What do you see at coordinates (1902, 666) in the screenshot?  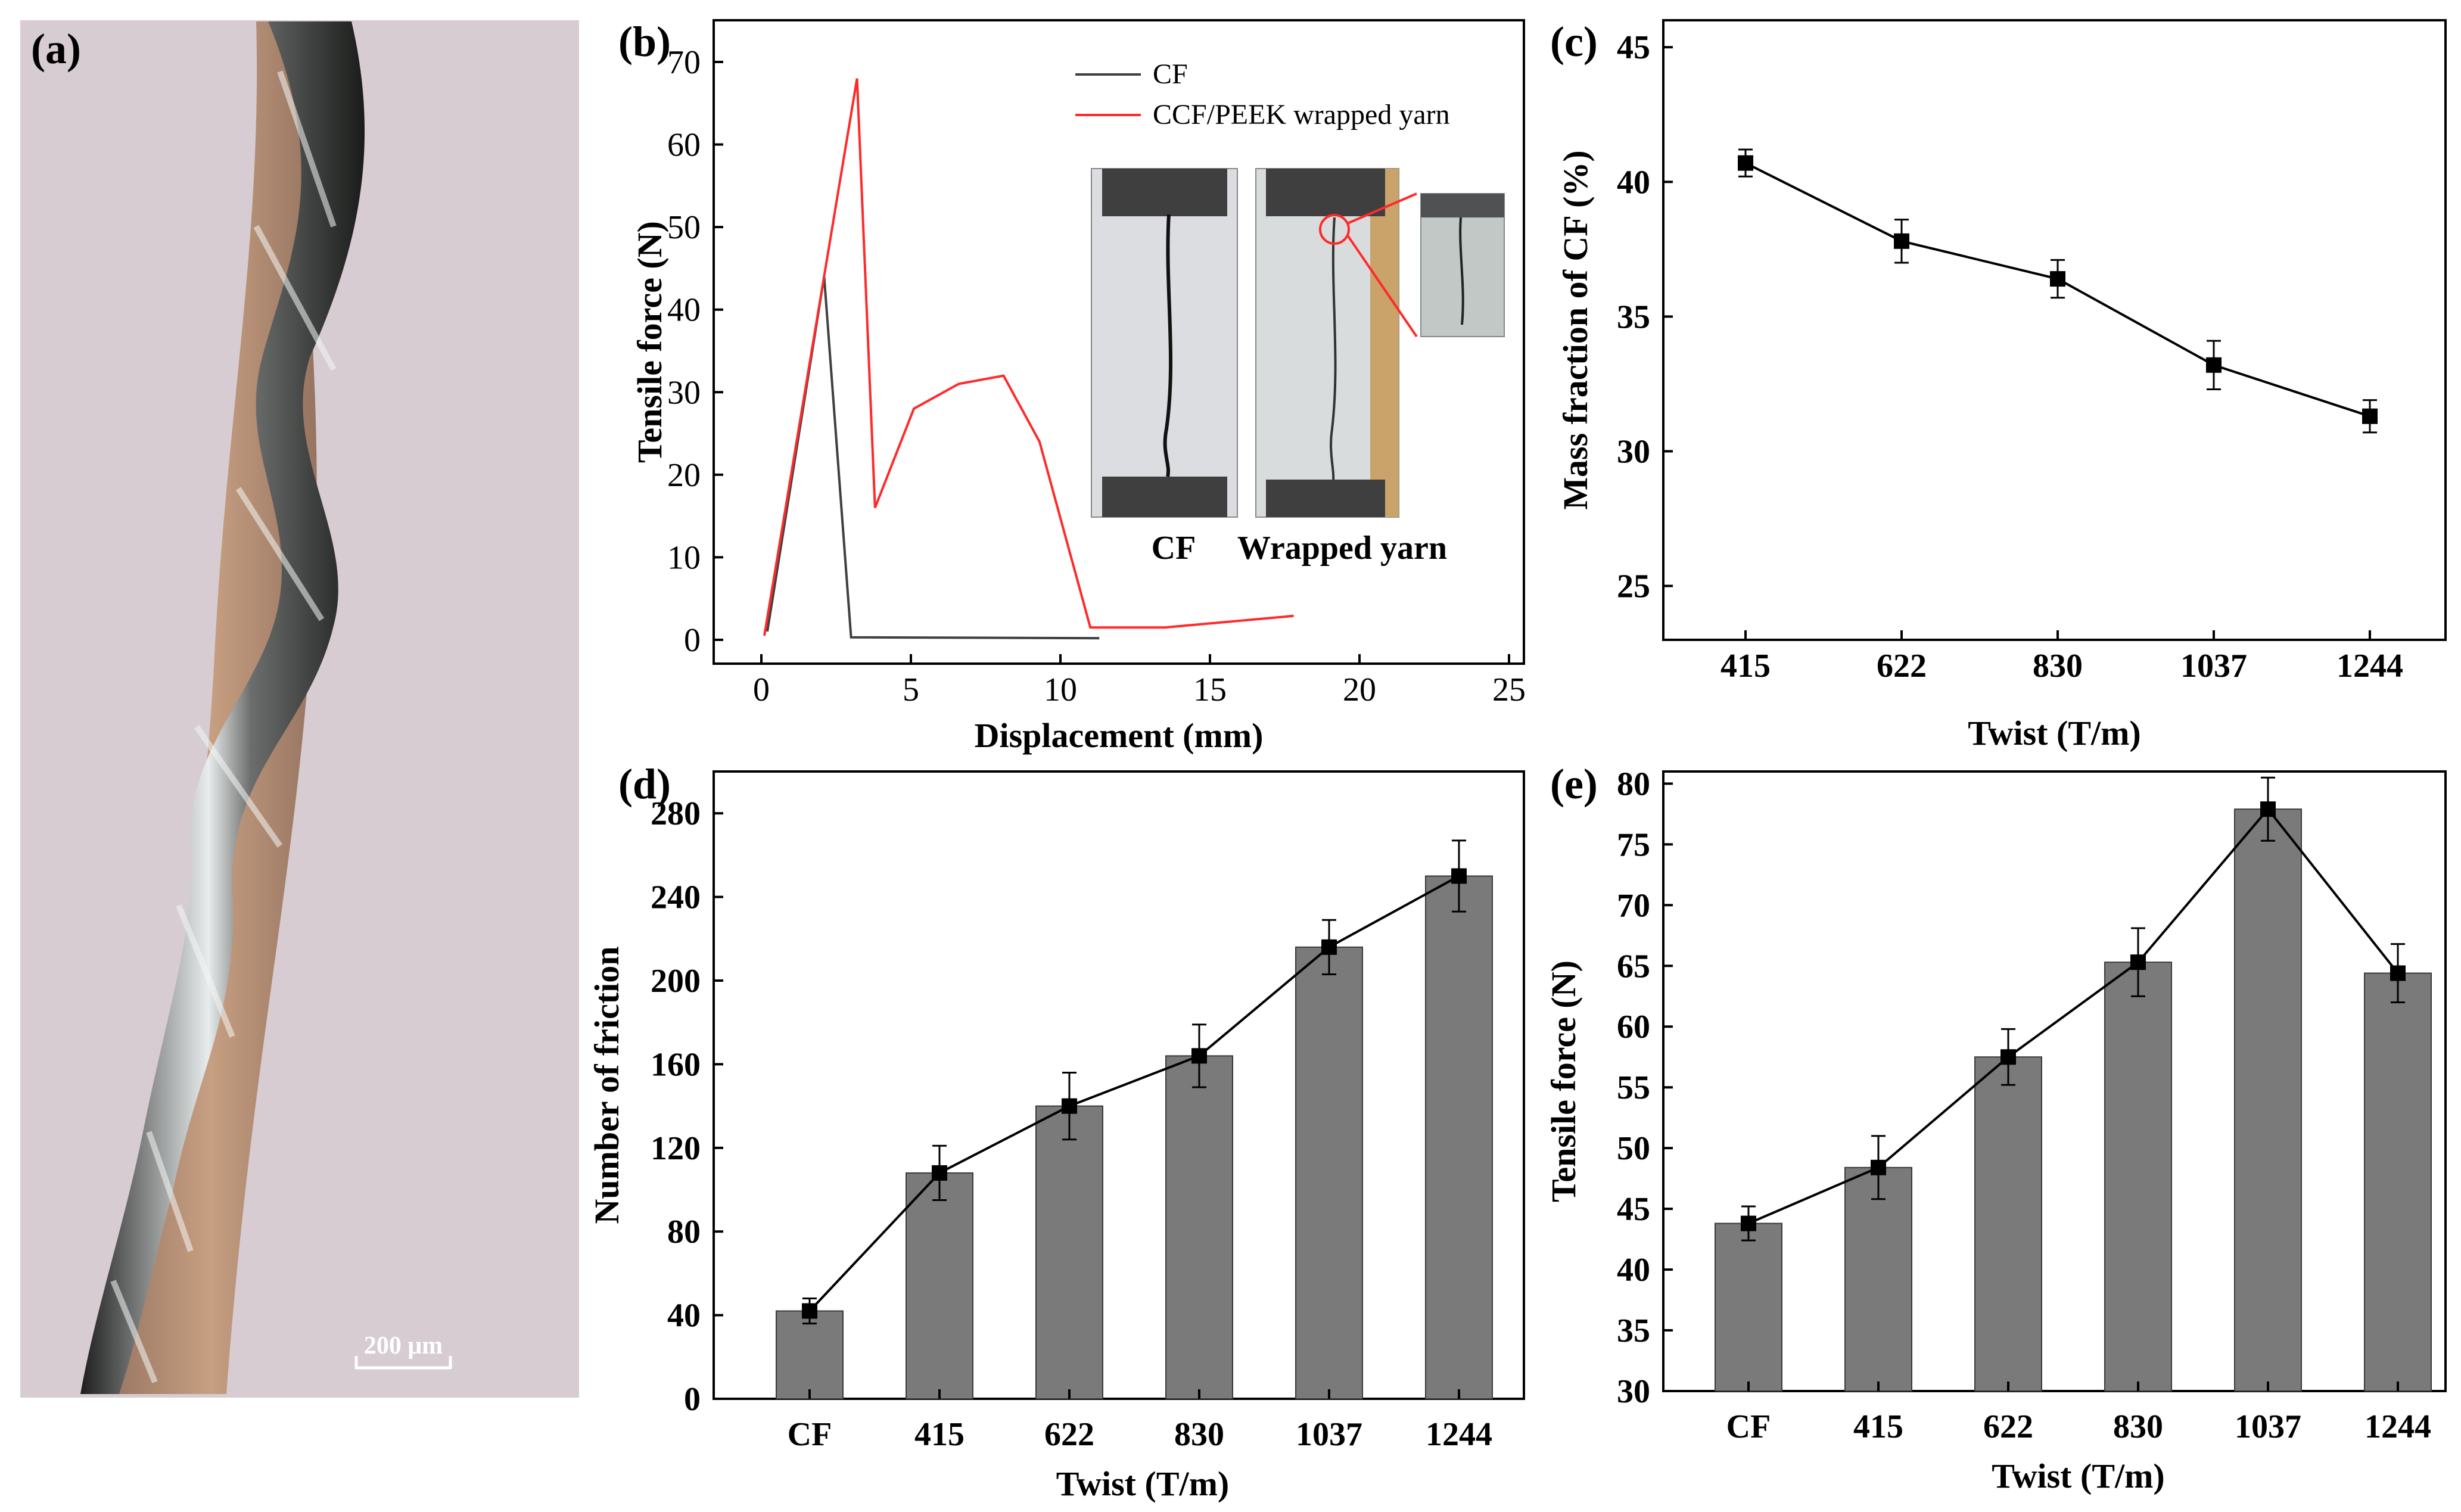 I see `chart-c-xtick-label-1: 622` at bounding box center [1902, 666].